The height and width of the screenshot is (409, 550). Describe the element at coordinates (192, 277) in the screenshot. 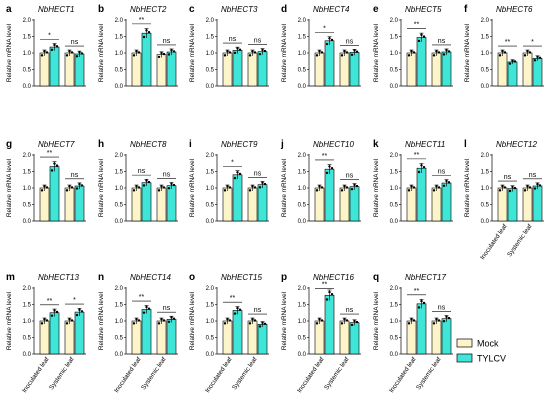

I see `panel-letter: o` at that location.